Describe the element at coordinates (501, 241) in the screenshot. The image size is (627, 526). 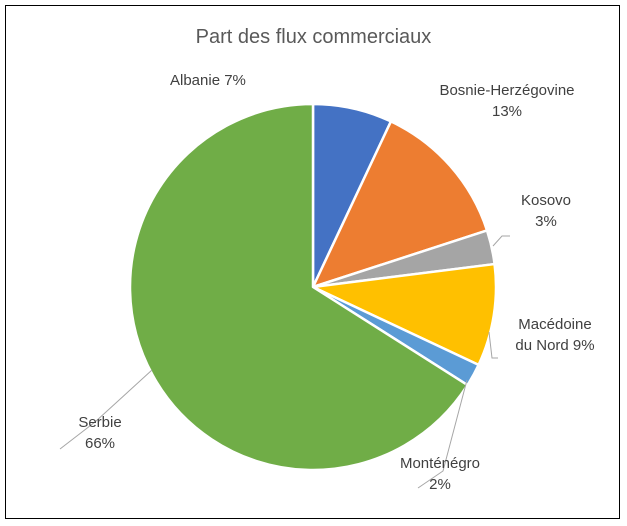
I see `leader-line-kosovo` at that location.